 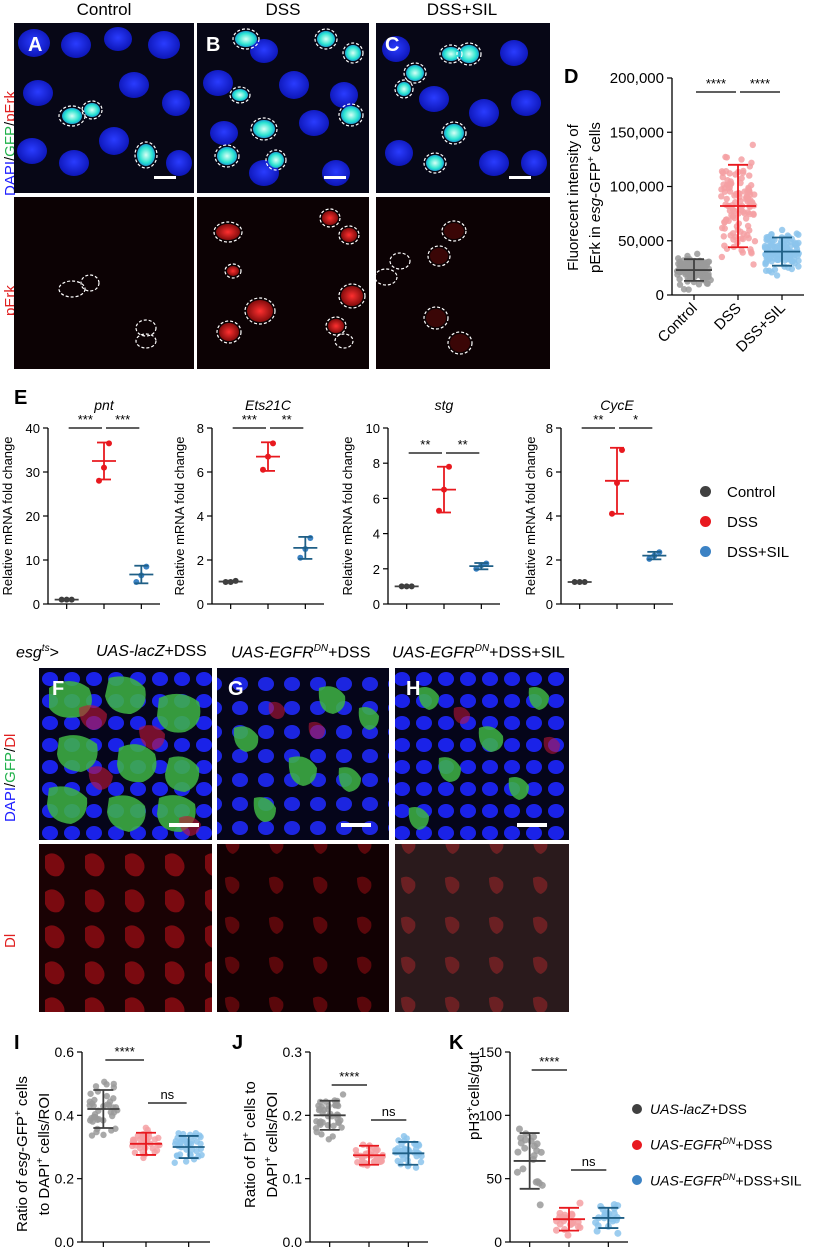 I want to click on chart-title: stg, so click(x=444, y=405).